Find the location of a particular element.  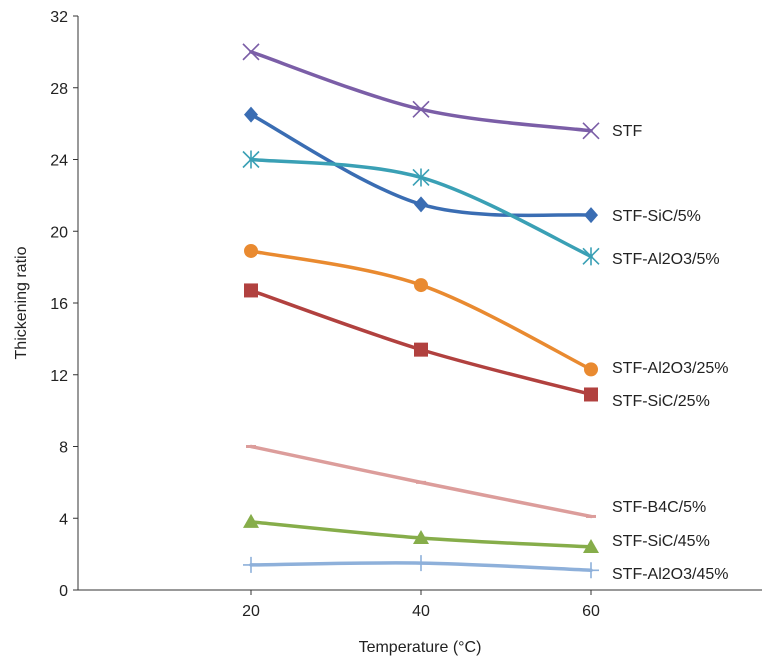

x-tick-label: 60 is located at coordinates (591, 611).